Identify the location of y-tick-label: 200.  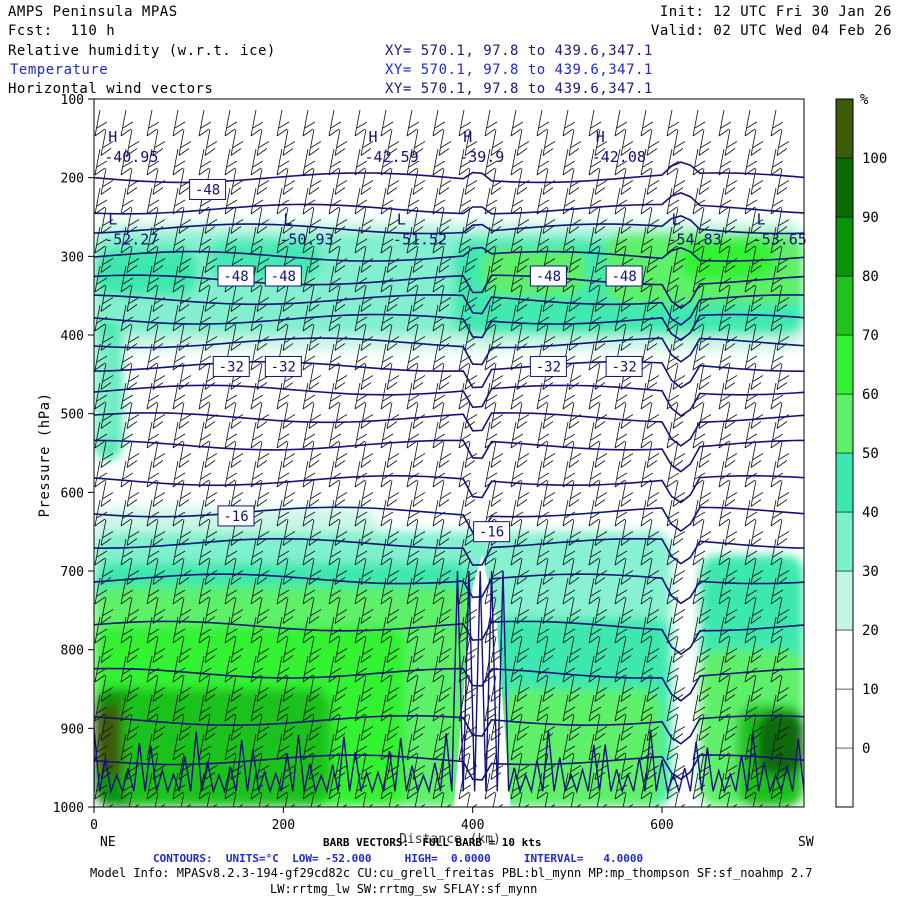
(72, 179).